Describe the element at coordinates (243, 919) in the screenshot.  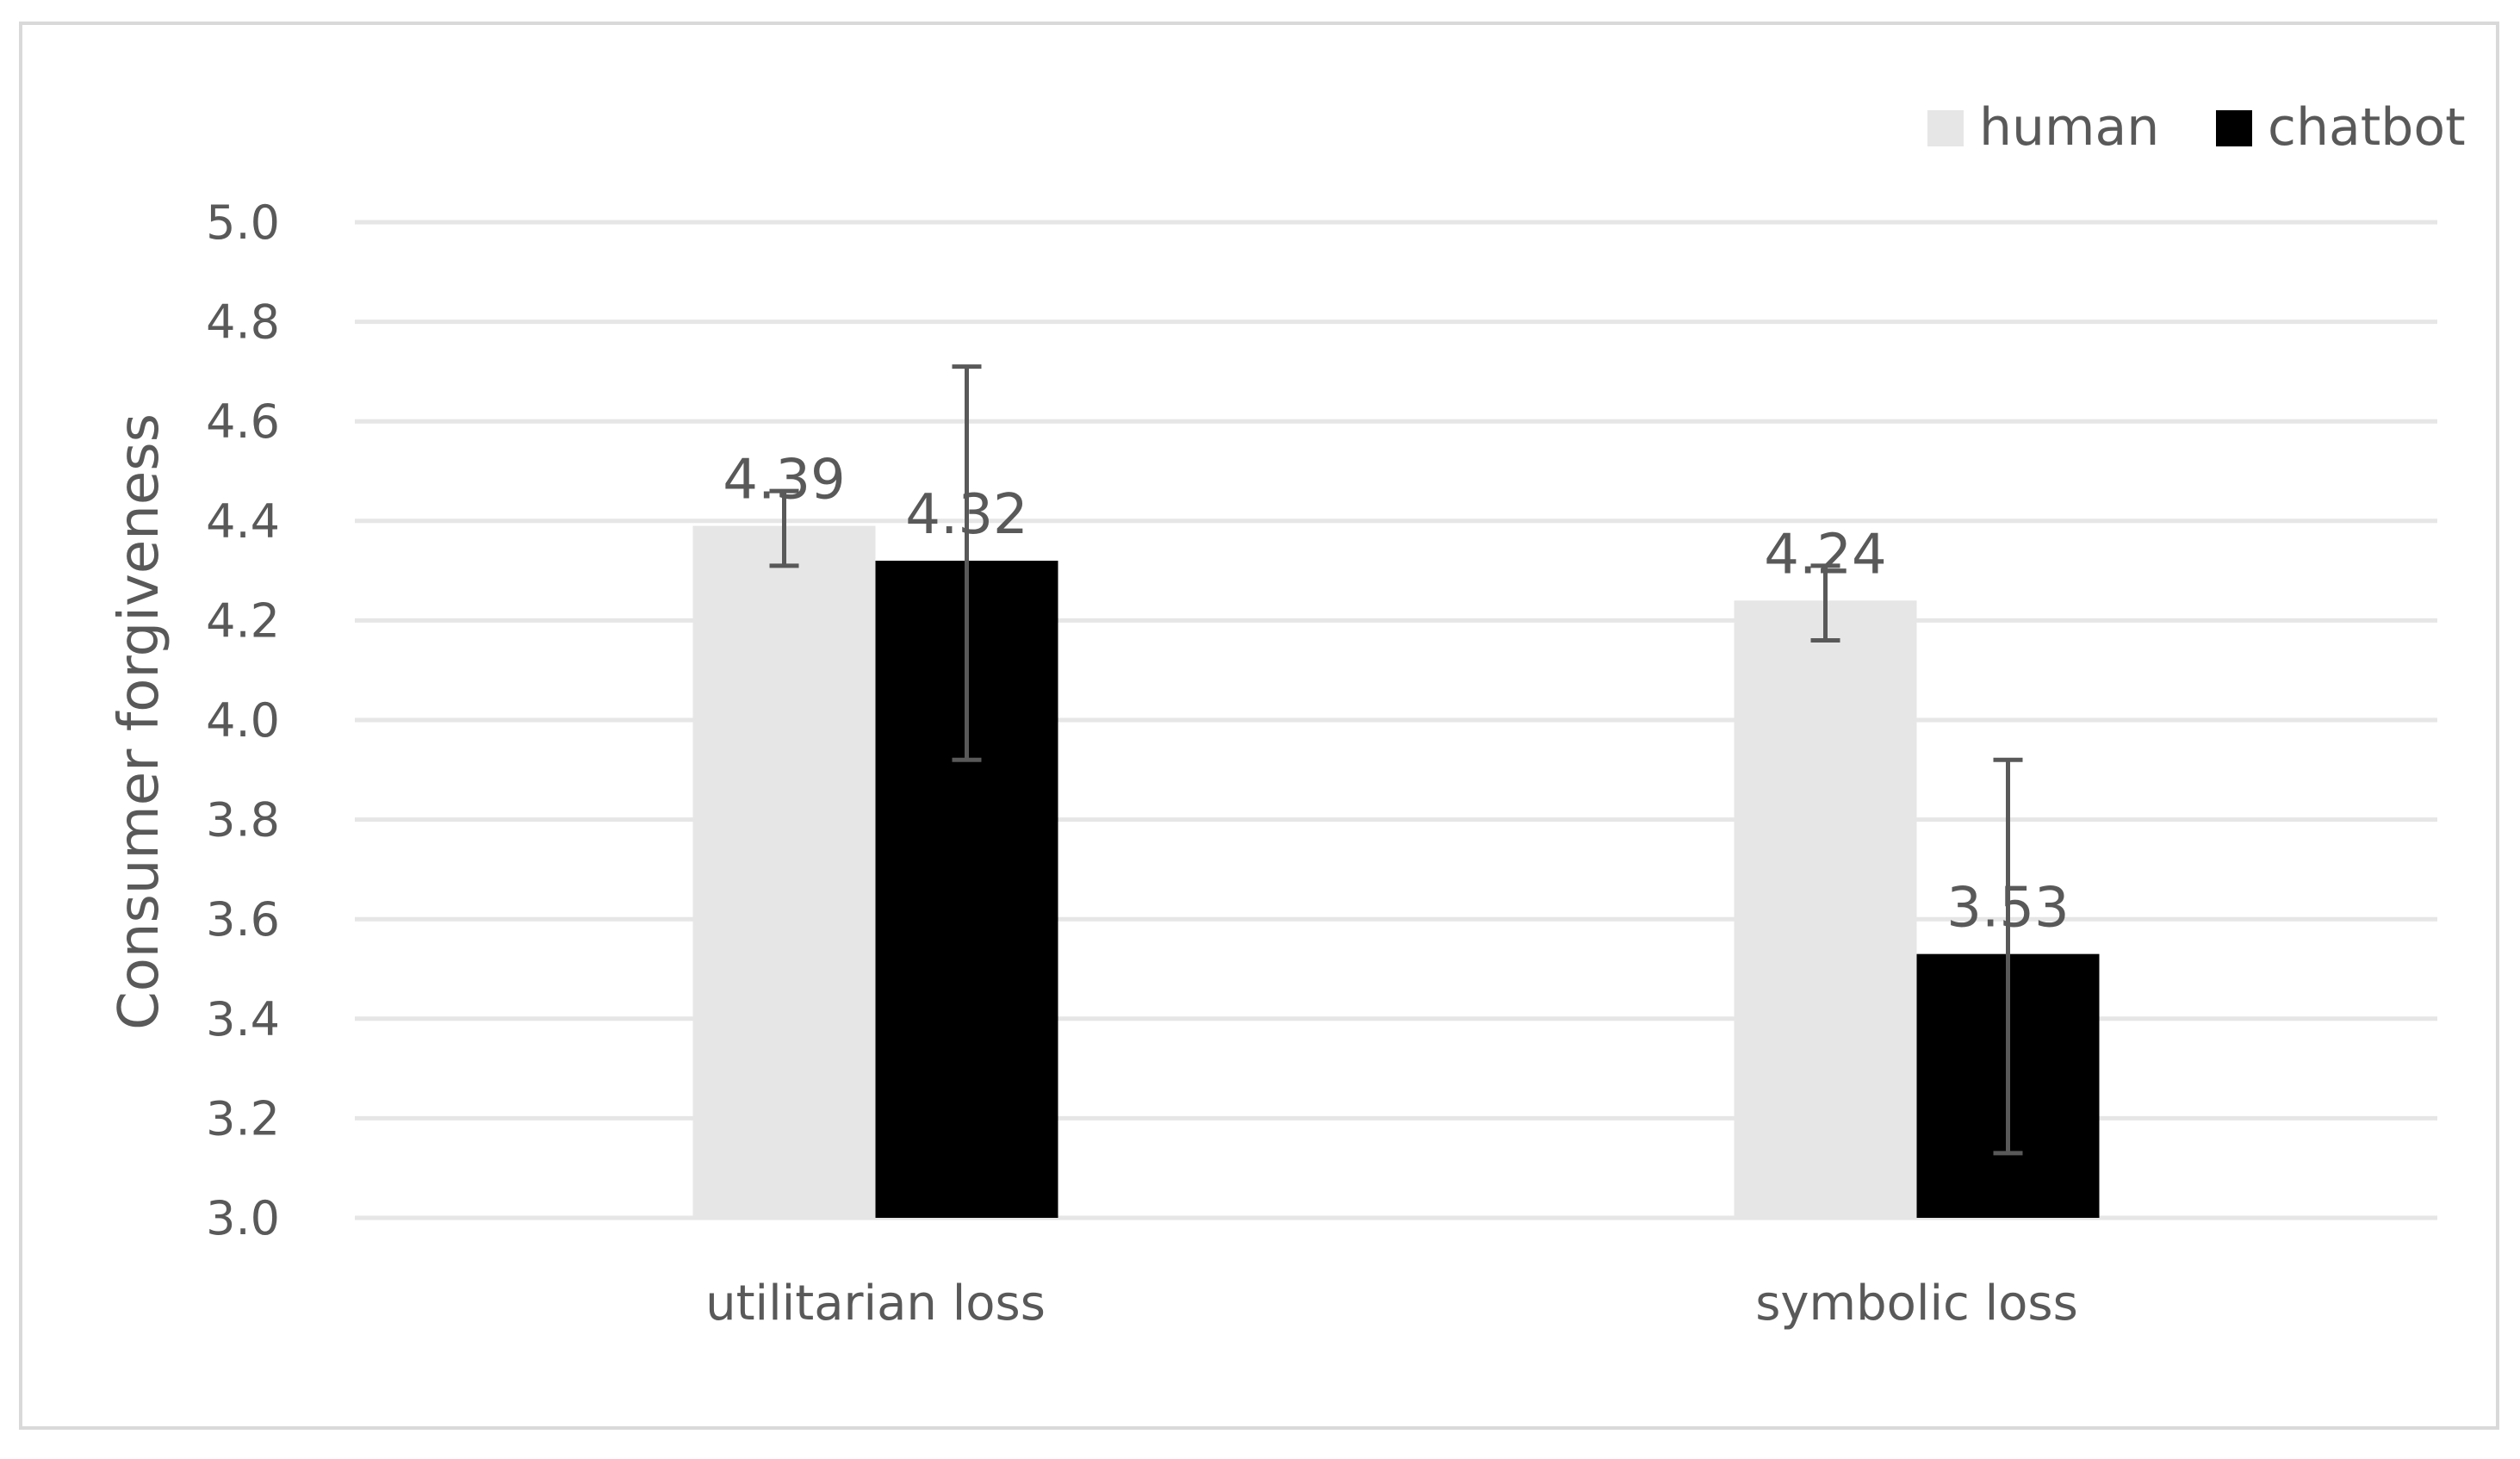
I see `y-tick-label: 3.6` at that location.